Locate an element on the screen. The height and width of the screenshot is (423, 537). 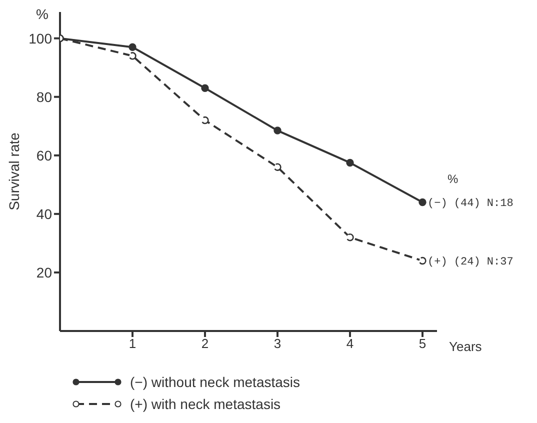
x-tick-label: 2 is located at coordinates (205, 344).